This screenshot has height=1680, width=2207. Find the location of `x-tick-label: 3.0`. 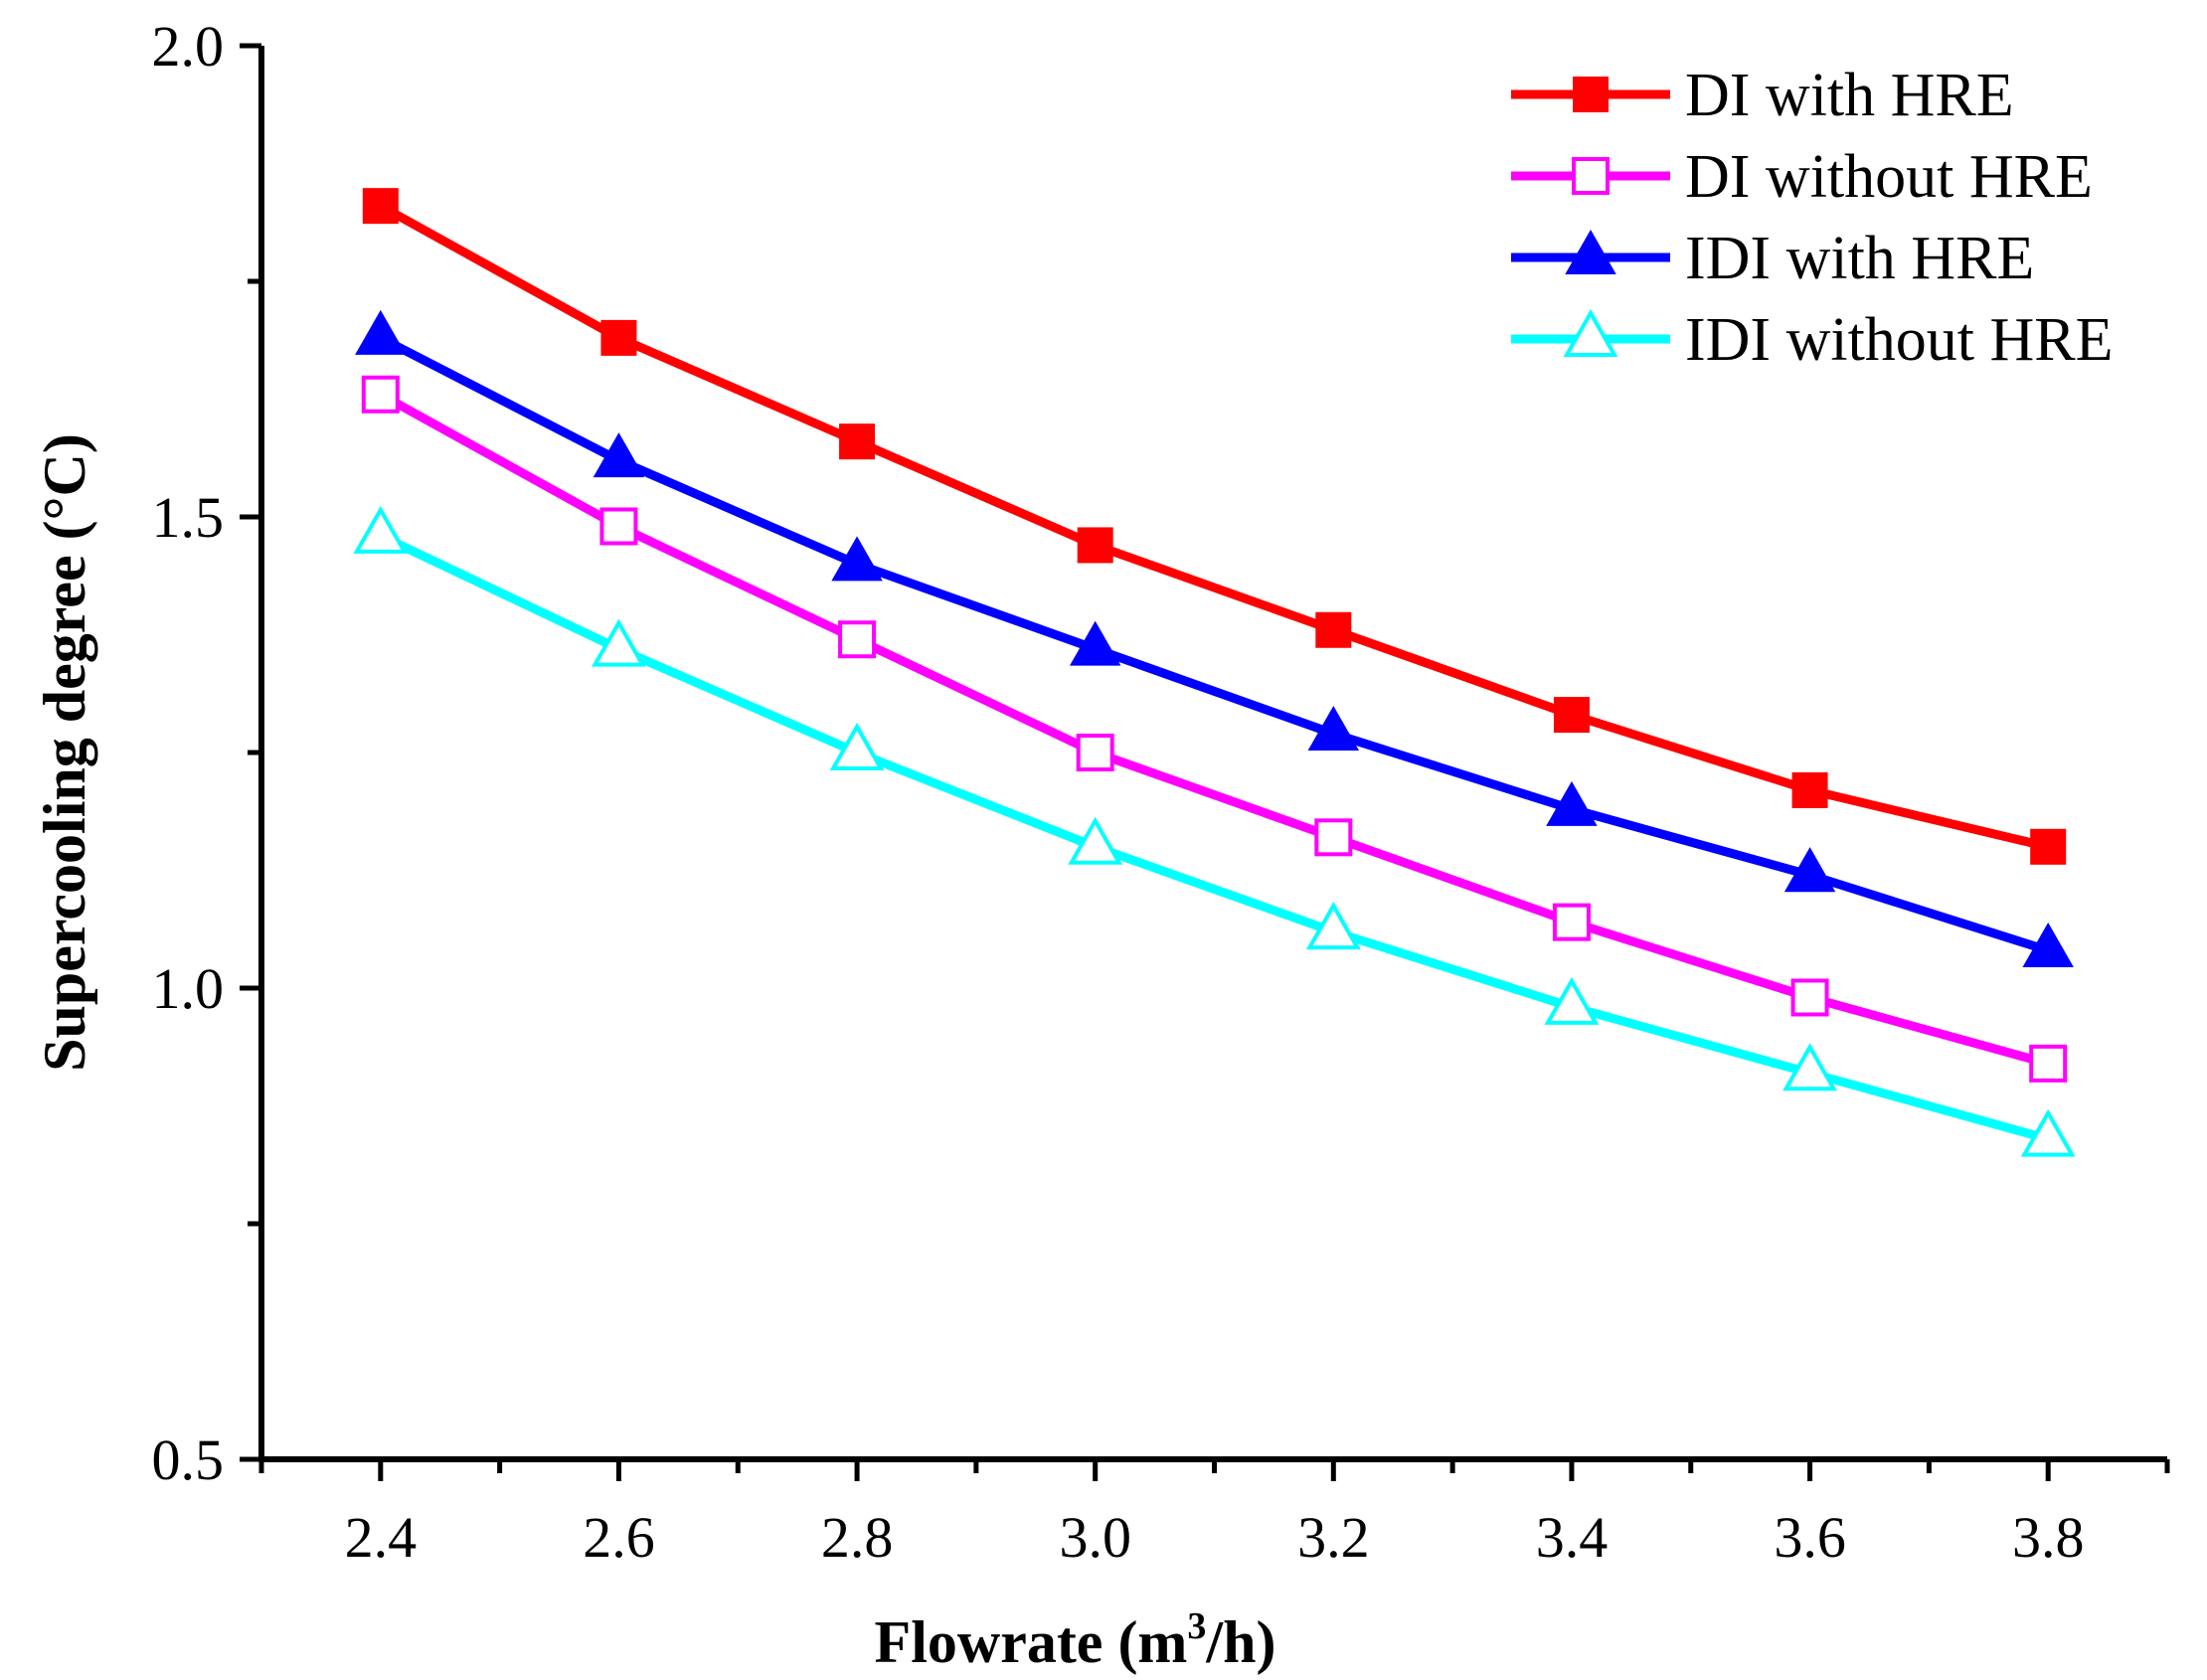

x-tick-label: 3.0 is located at coordinates (1095, 1537).